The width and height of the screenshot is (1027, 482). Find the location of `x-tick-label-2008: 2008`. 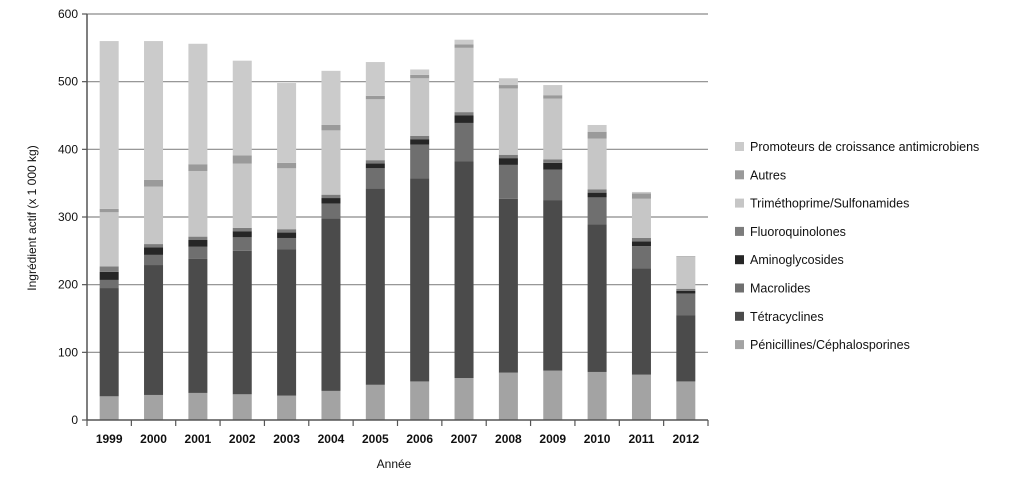

x-tick-label-2008: 2008 is located at coordinates (508, 439).